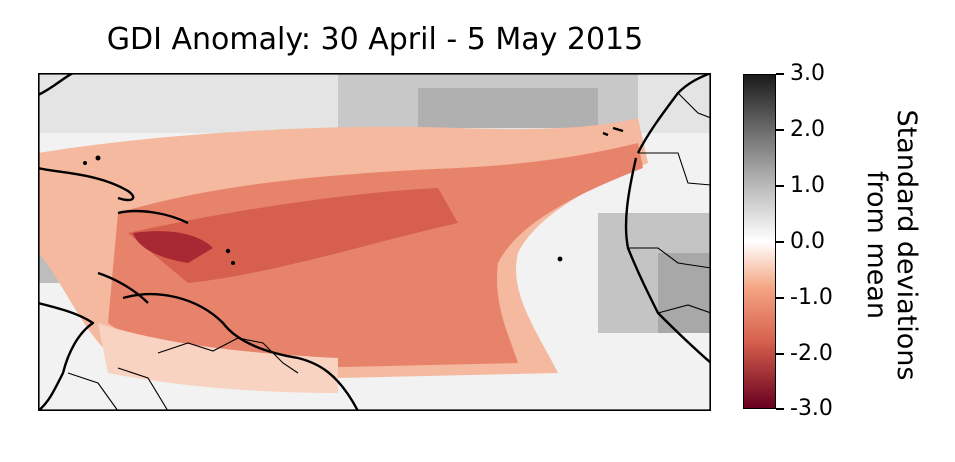 The image size is (955, 462). What do you see at coordinates (807, 185) in the screenshot?
I see `colorbar-tick-label: 1.0` at bounding box center [807, 185].